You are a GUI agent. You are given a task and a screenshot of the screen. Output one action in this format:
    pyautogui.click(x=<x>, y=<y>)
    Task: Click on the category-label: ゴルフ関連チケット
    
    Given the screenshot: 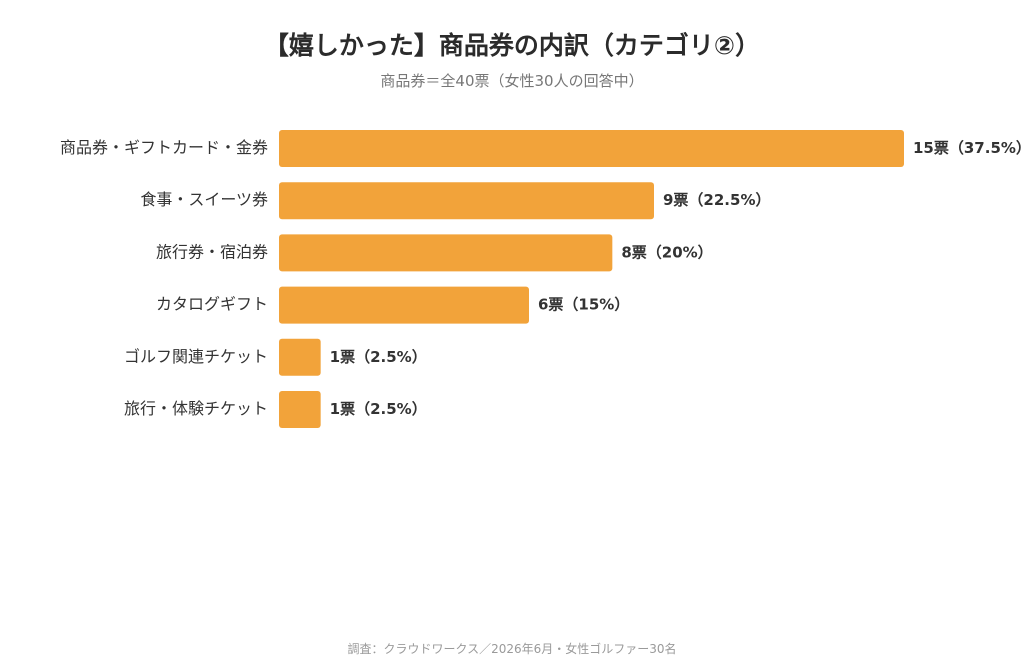 What is the action you would take?
    pyautogui.click(x=196, y=356)
    